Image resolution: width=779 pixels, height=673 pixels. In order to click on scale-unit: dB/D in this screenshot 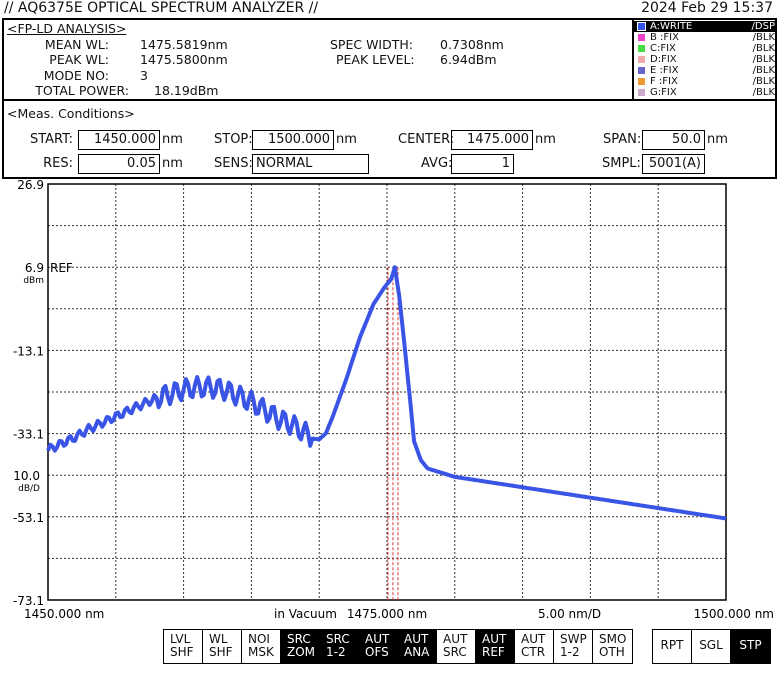, I will do `click(29, 489)`.